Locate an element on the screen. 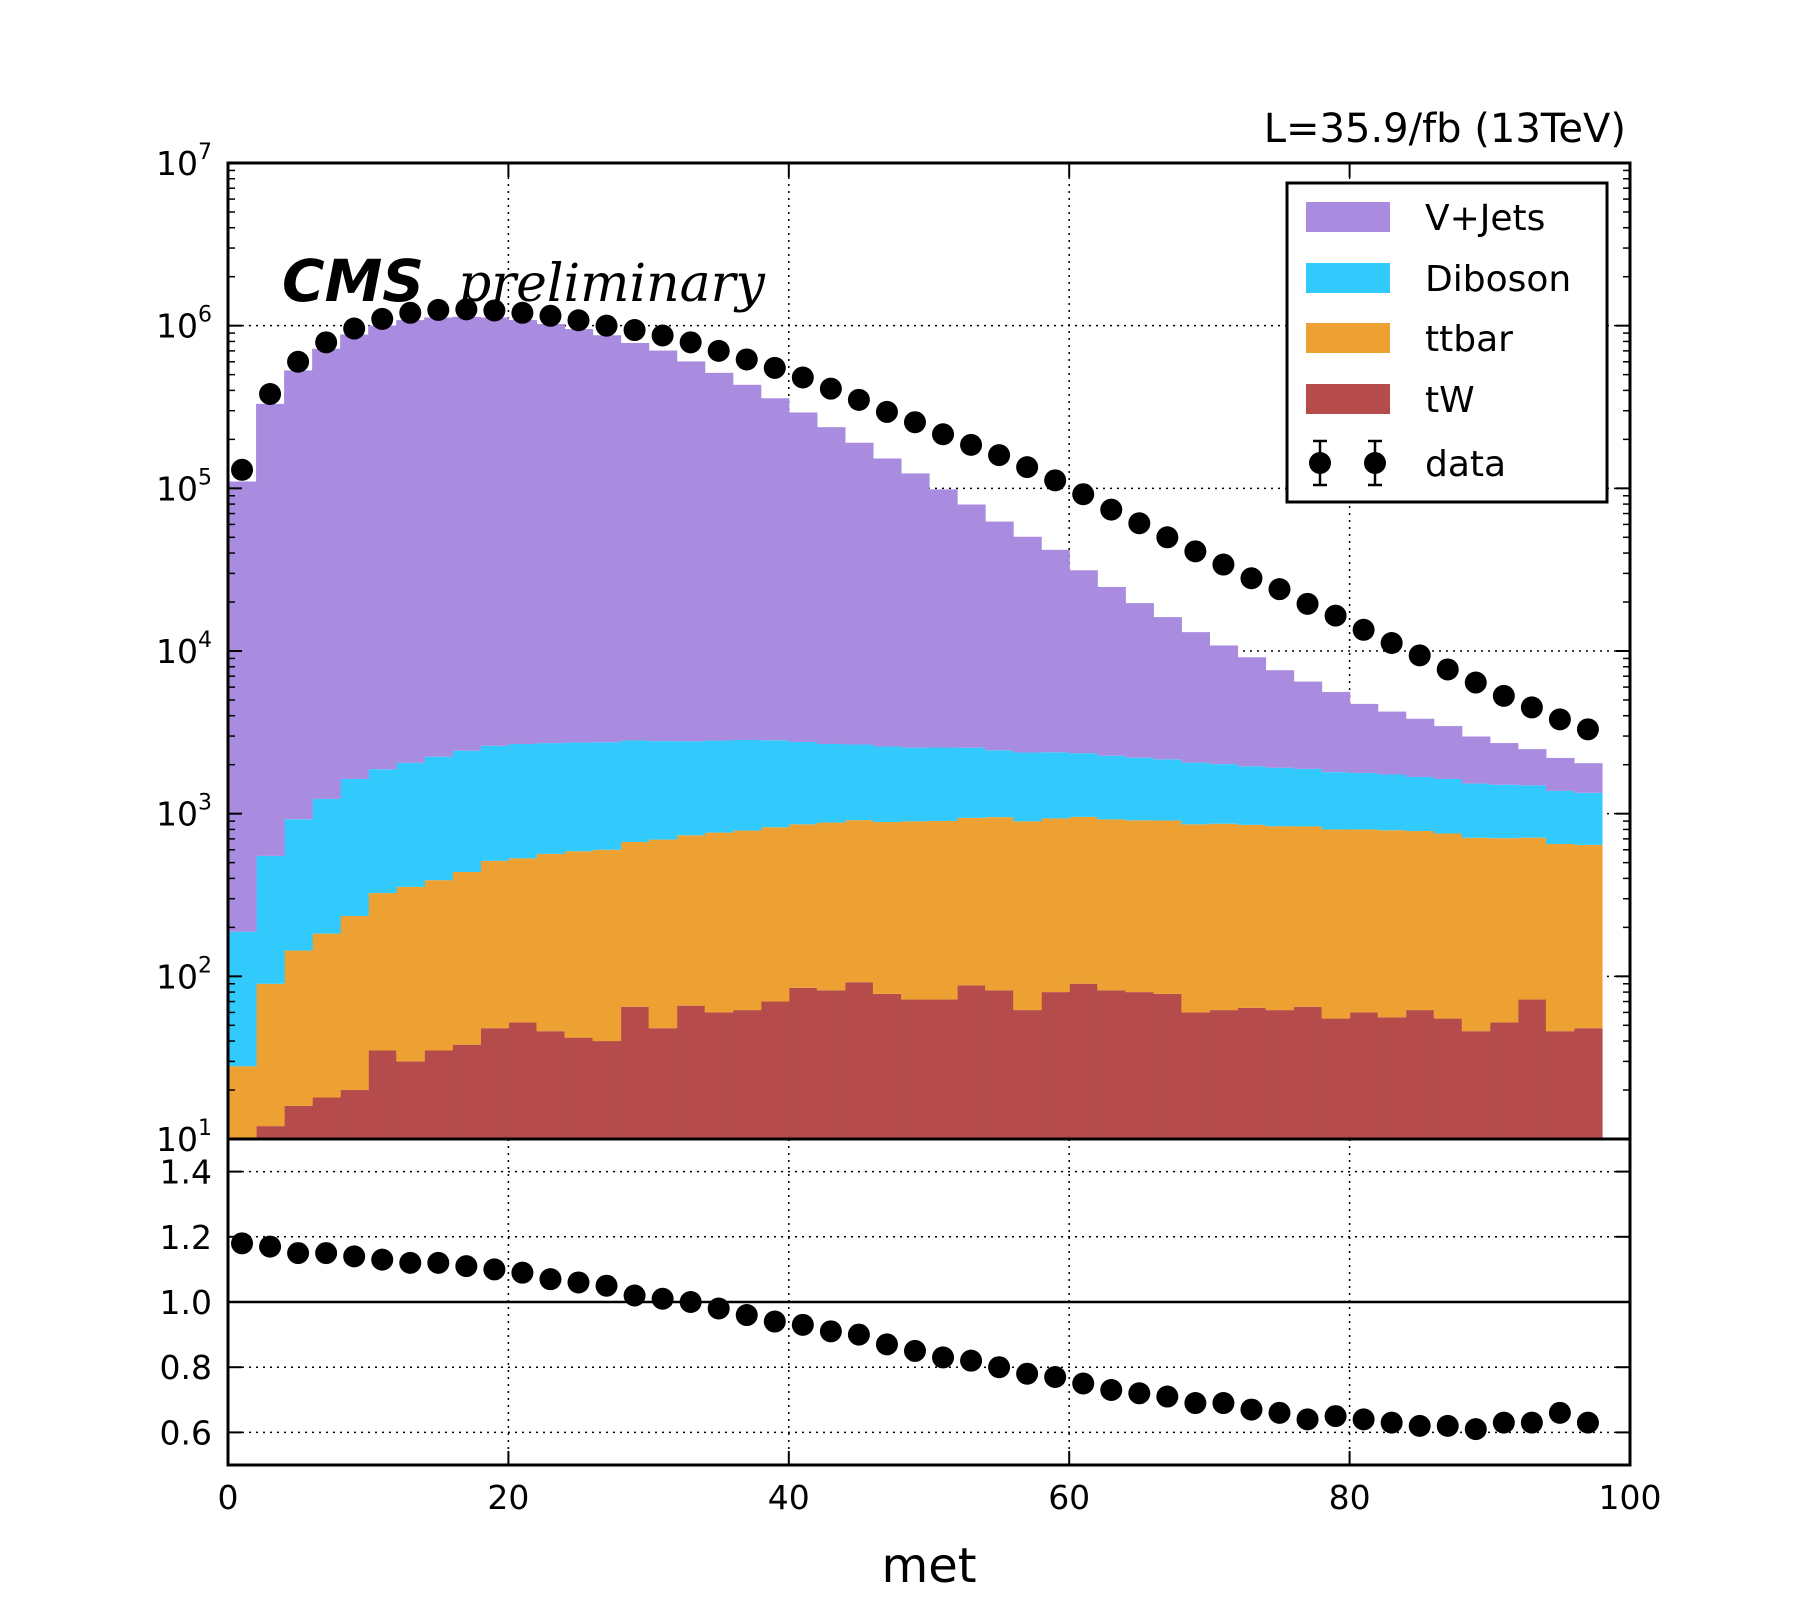  legend-label: ttbar is located at coordinates (1469, 339).